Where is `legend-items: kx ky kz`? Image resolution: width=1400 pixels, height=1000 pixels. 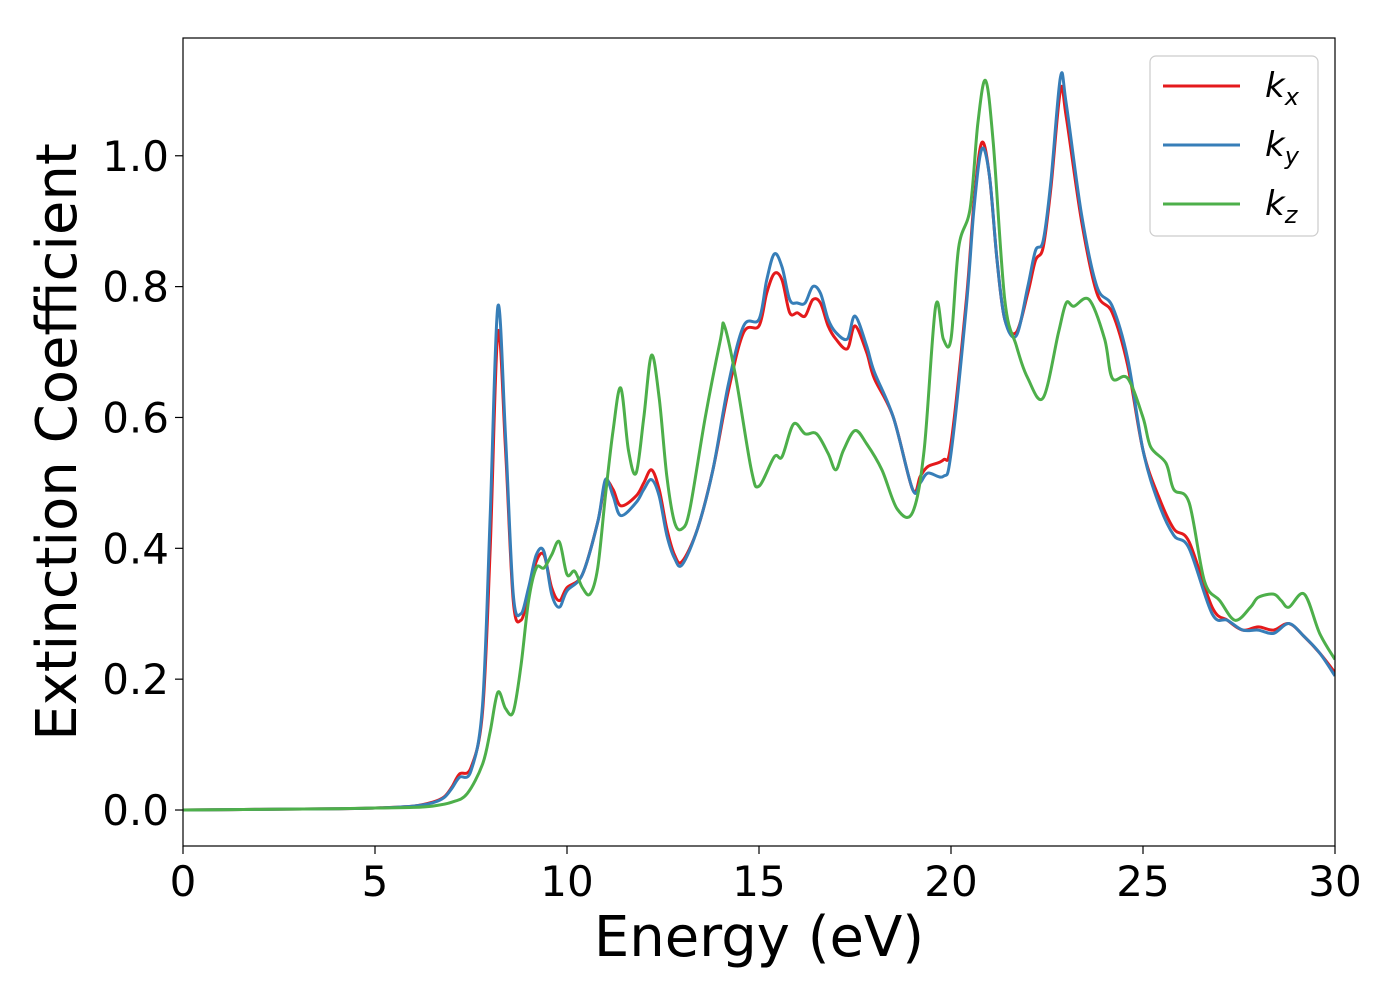
legend-items: kx ky kz is located at coordinates (1231, 147).